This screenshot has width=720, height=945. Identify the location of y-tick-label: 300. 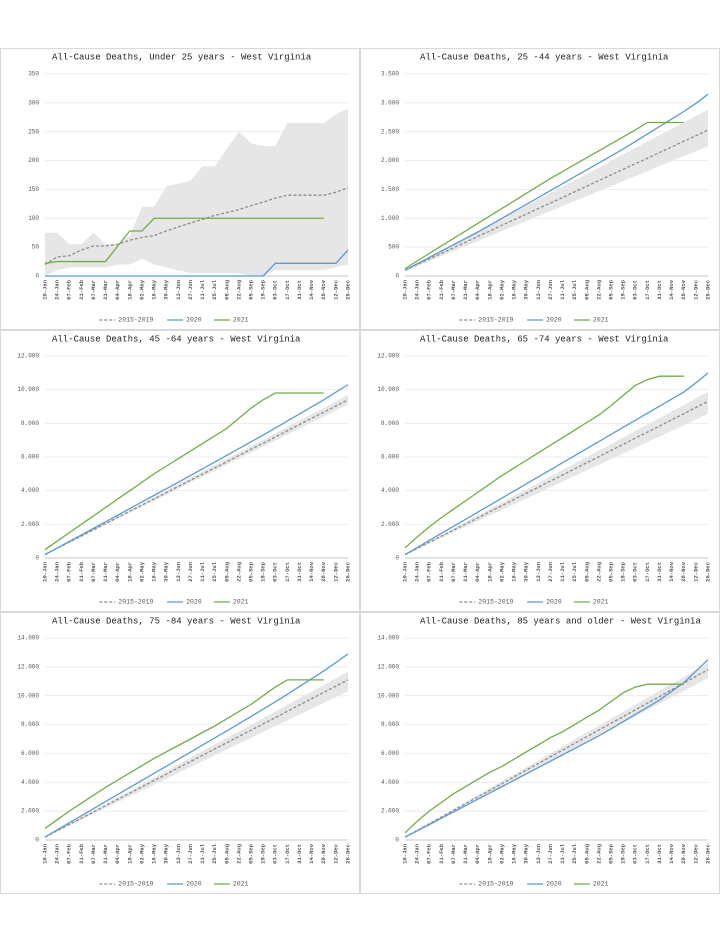
(33, 102).